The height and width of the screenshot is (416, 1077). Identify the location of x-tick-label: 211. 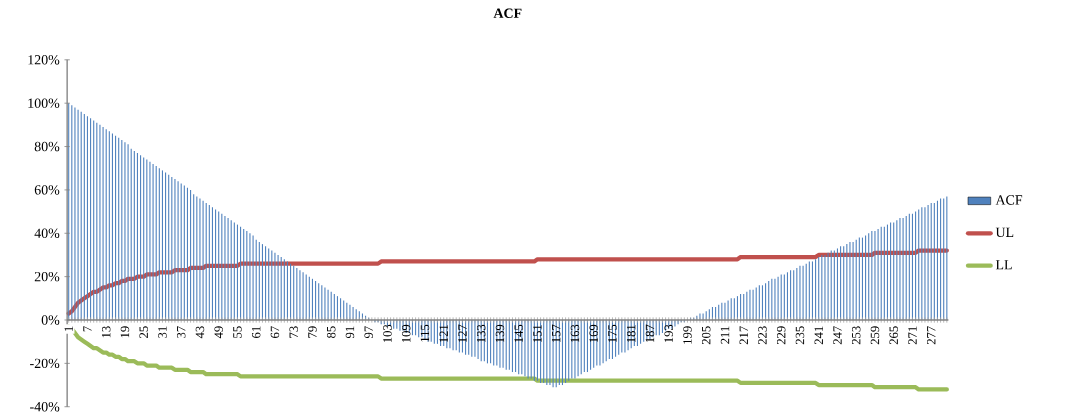
(725, 335).